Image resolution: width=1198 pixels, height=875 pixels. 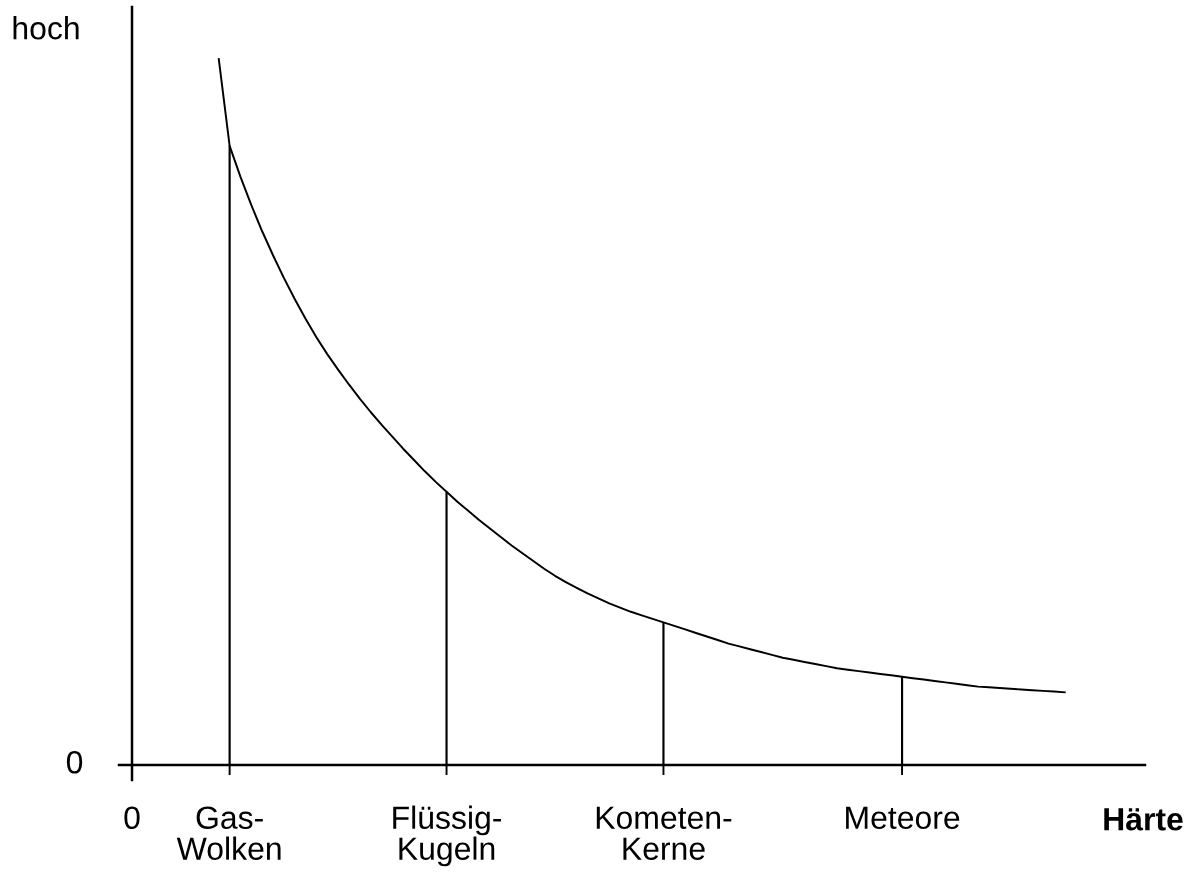 What do you see at coordinates (1143, 819) in the screenshot?
I see `x-axis-title: Härte` at bounding box center [1143, 819].